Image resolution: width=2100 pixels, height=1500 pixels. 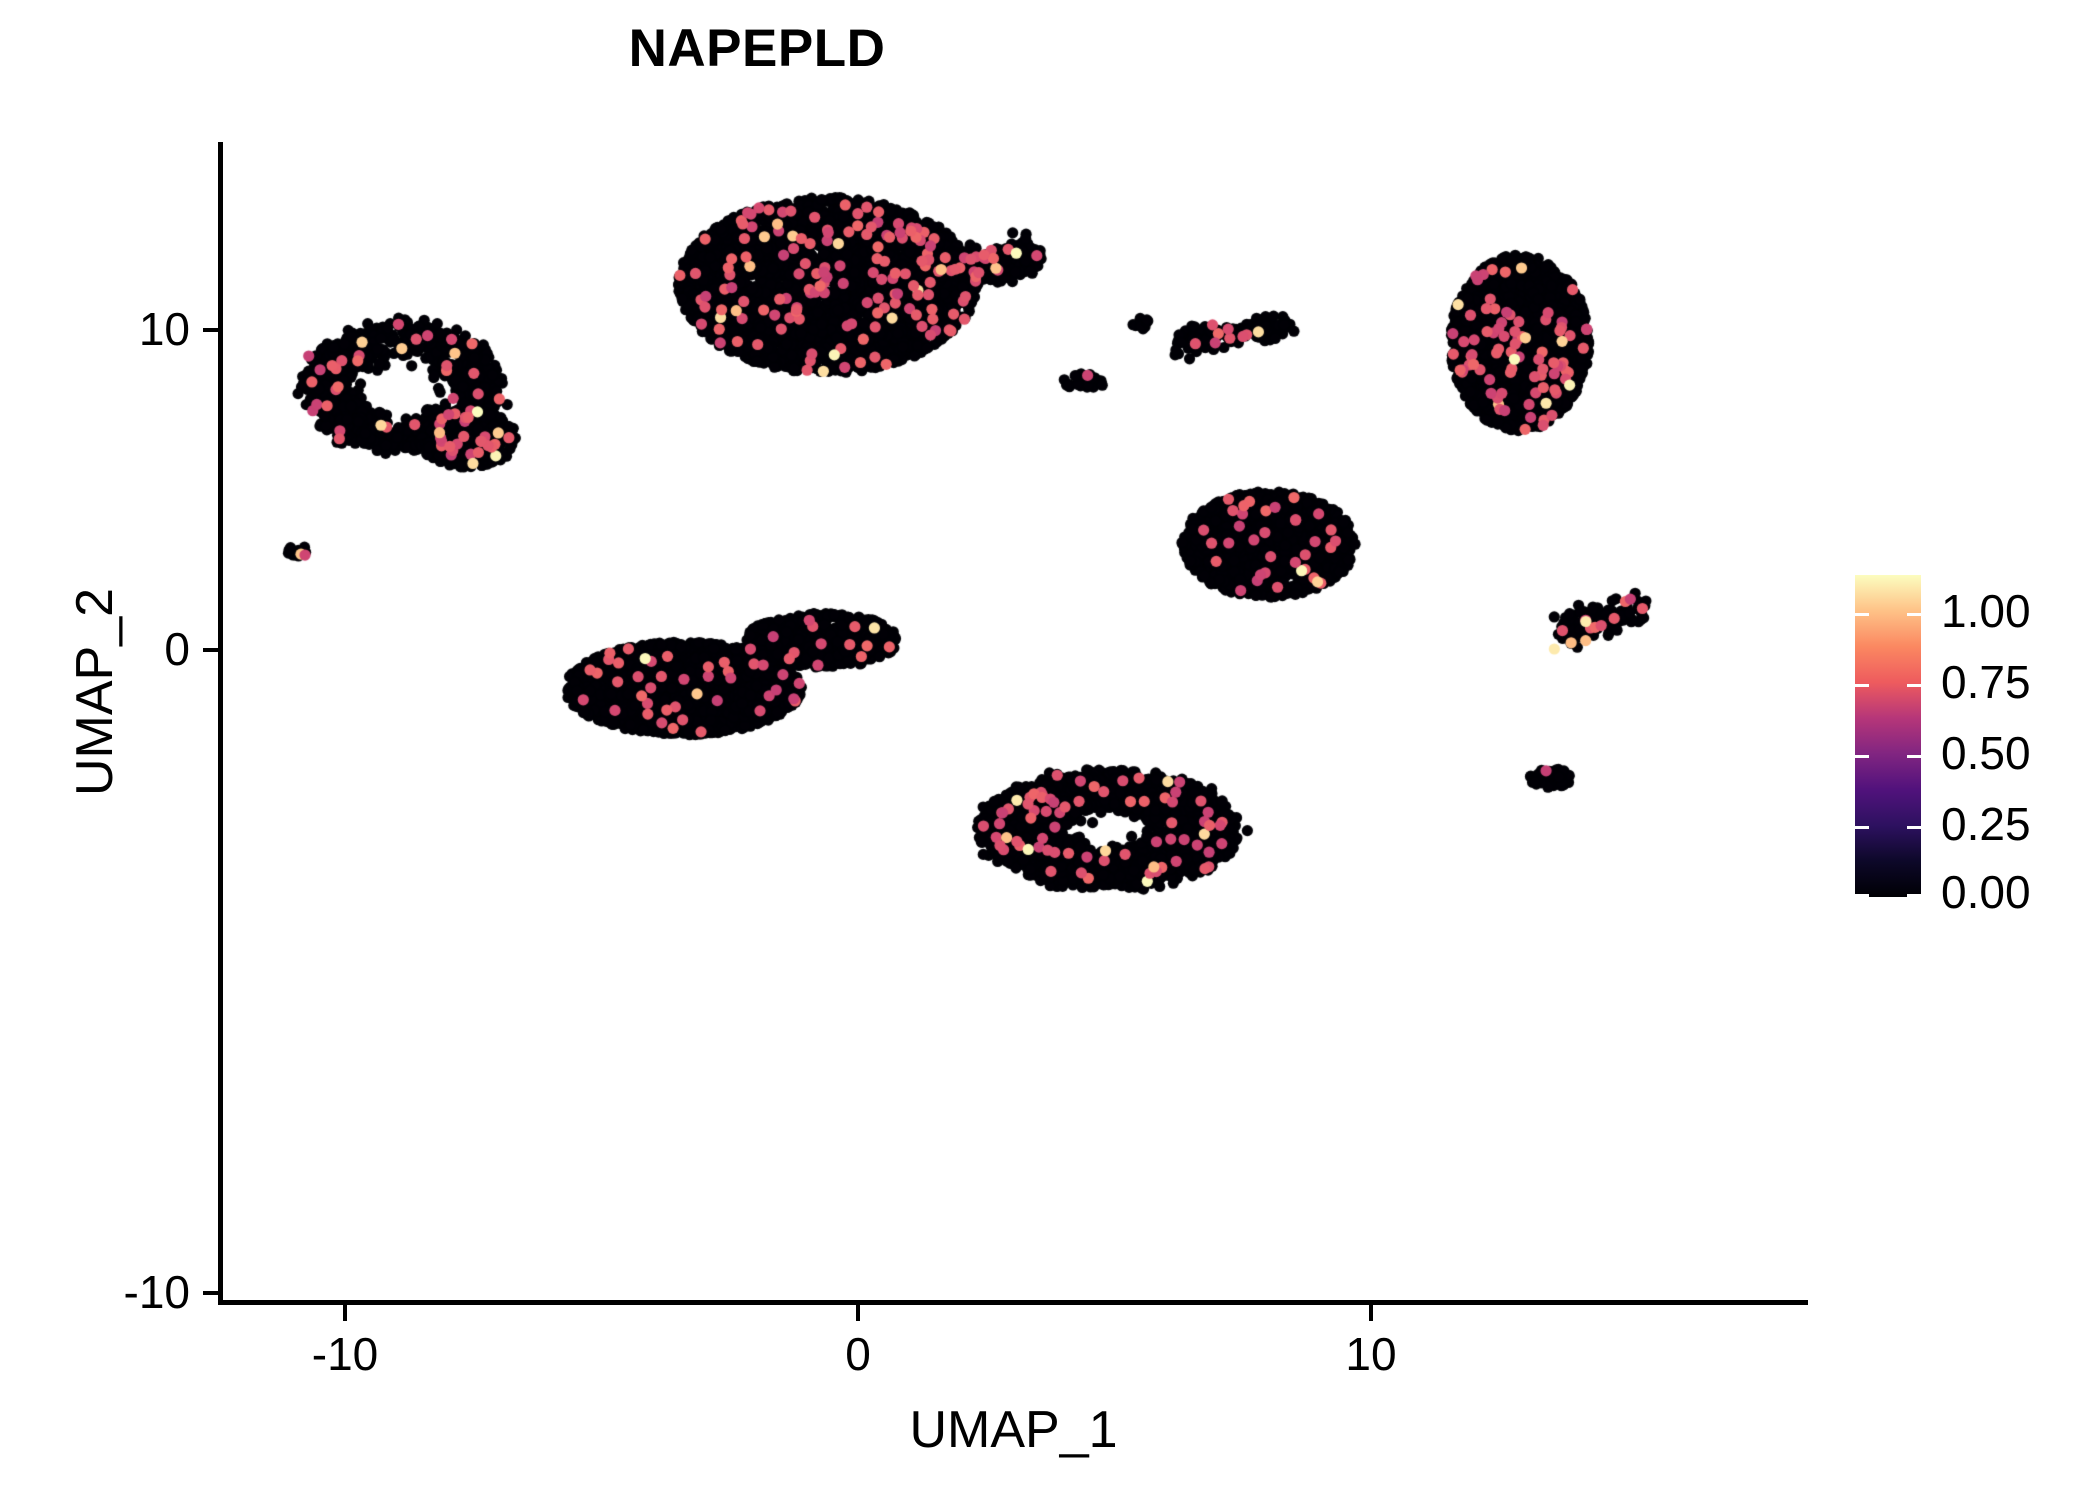 I want to click on colorbar-tick-075-left, so click(x=1862, y=685).